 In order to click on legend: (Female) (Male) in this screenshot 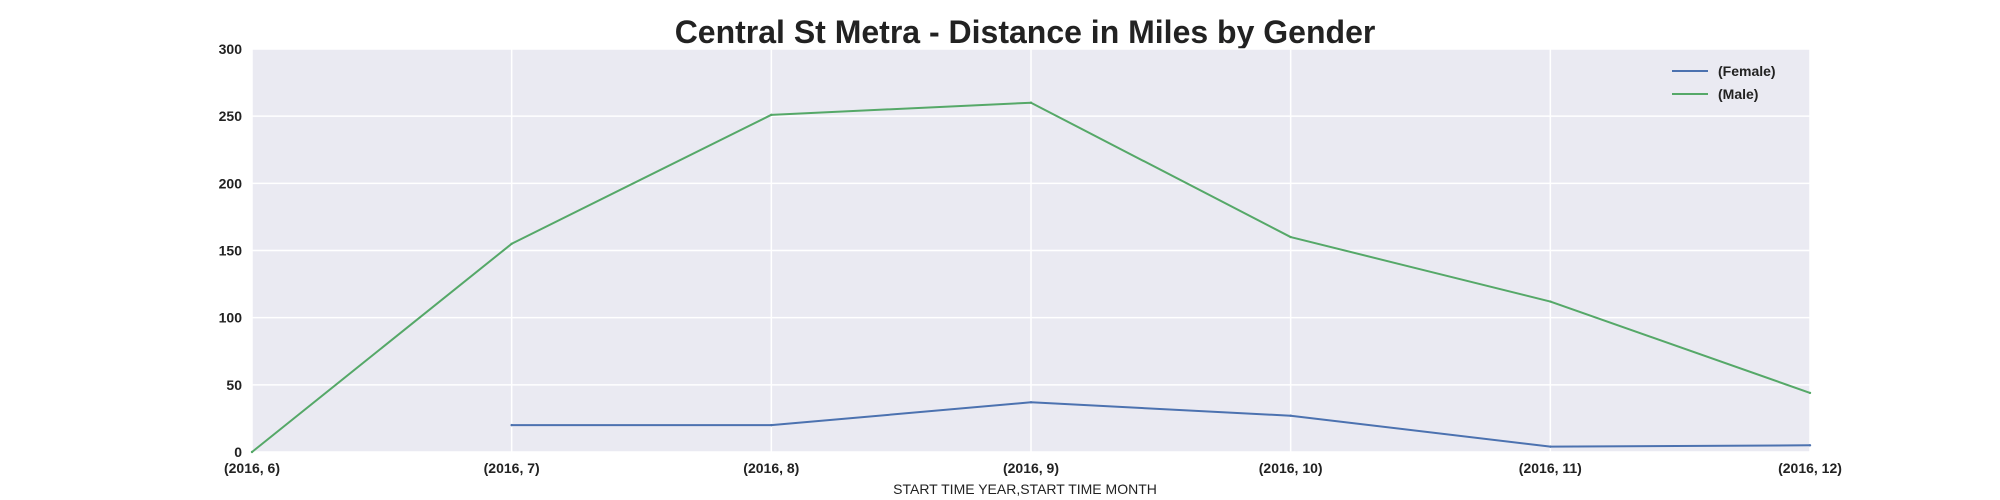, I will do `click(1724, 82)`.